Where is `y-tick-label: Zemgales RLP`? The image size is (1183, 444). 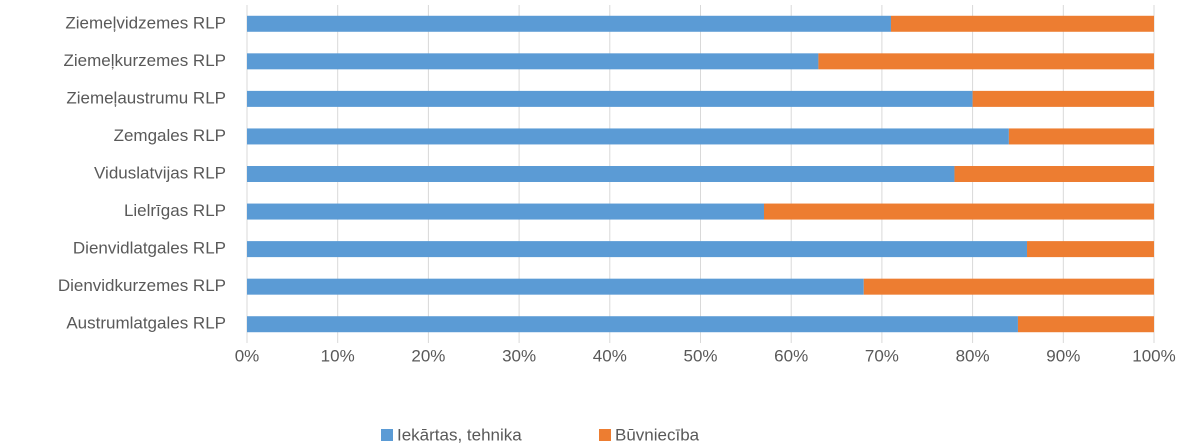
y-tick-label: Zemgales RLP is located at coordinates (170, 135).